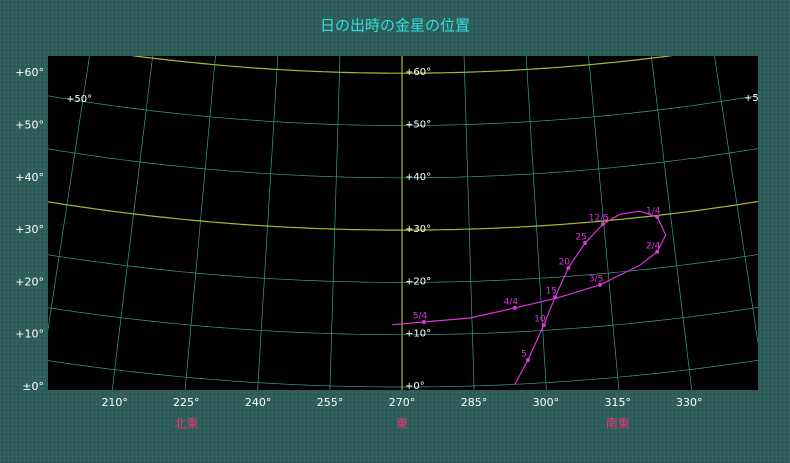 The width and height of the screenshot is (790, 463). What do you see at coordinates (418, 125) in the screenshot?
I see `center-tick-label: +50°` at bounding box center [418, 125].